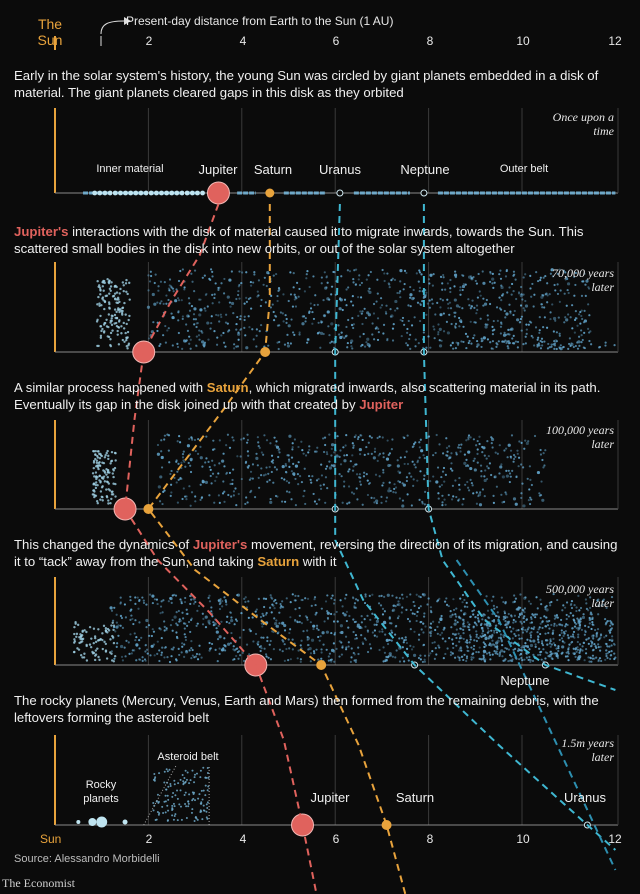  Describe the element at coordinates (525, 680) in the screenshot. I see `label-neptune-4: Neptune` at that location.